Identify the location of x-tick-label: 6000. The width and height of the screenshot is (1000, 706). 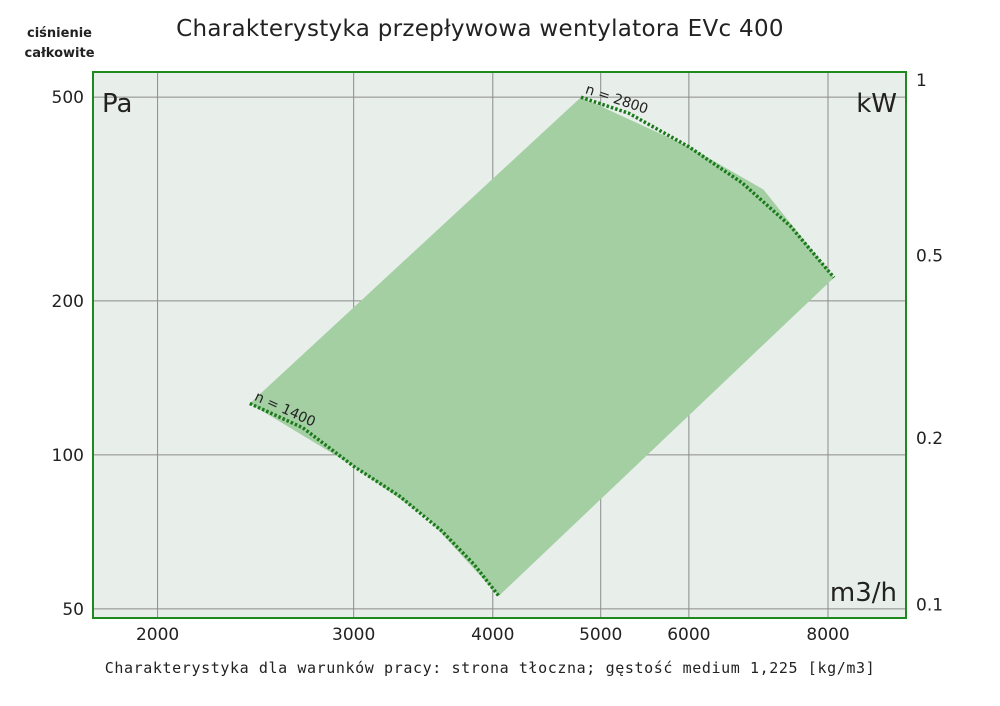
(688, 635).